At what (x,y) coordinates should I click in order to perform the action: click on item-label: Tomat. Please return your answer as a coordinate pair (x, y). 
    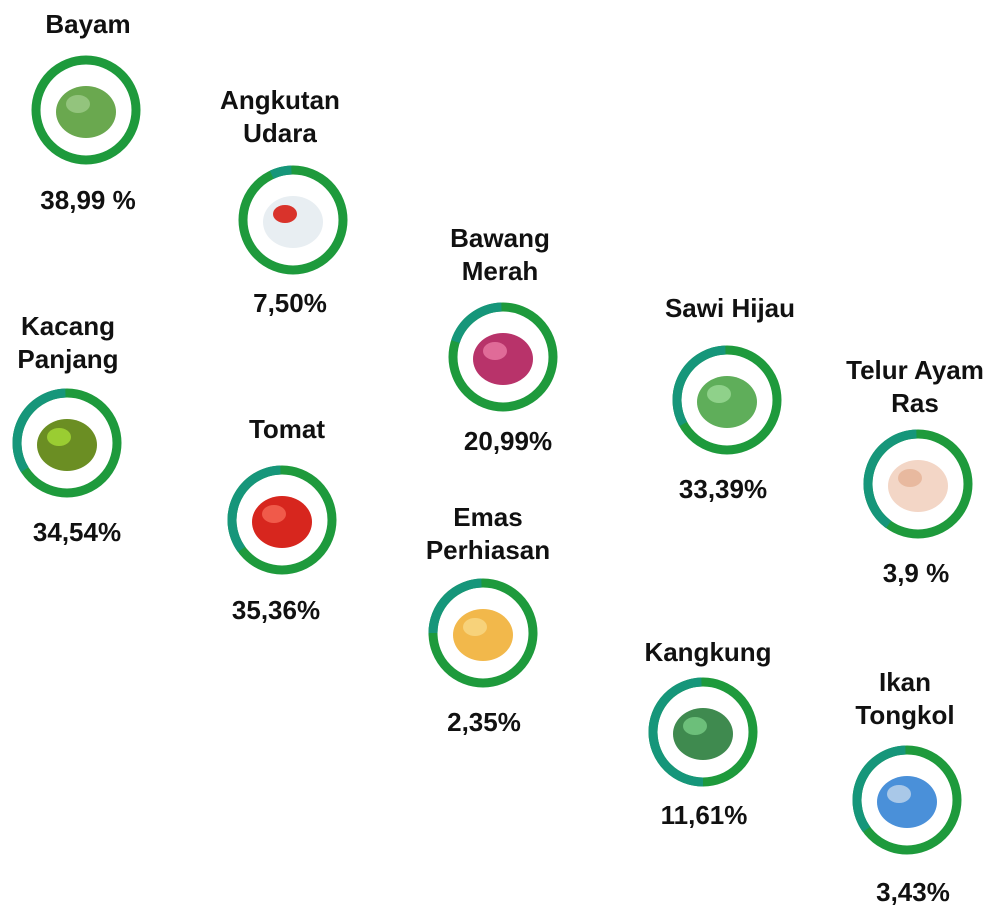
    Looking at the image, I should click on (287, 429).